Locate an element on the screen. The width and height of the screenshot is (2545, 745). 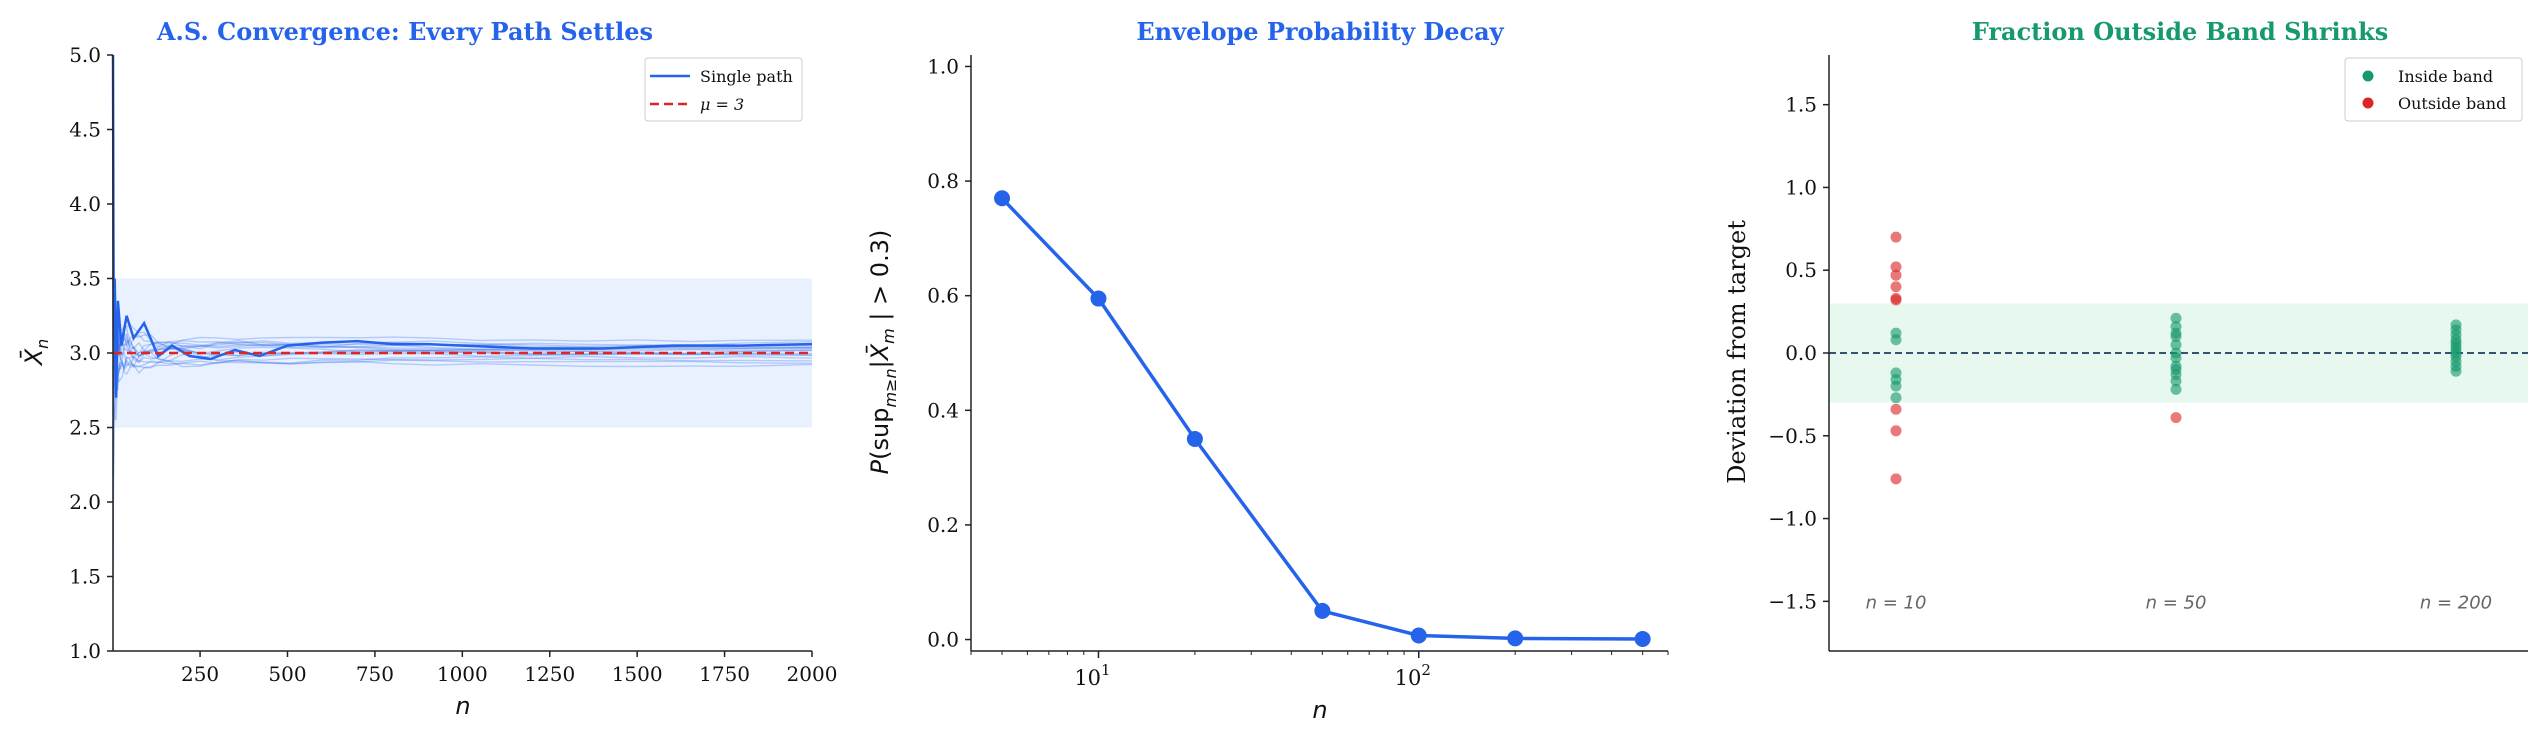
y-tick-label-1: 4.0 is located at coordinates (85, 204).